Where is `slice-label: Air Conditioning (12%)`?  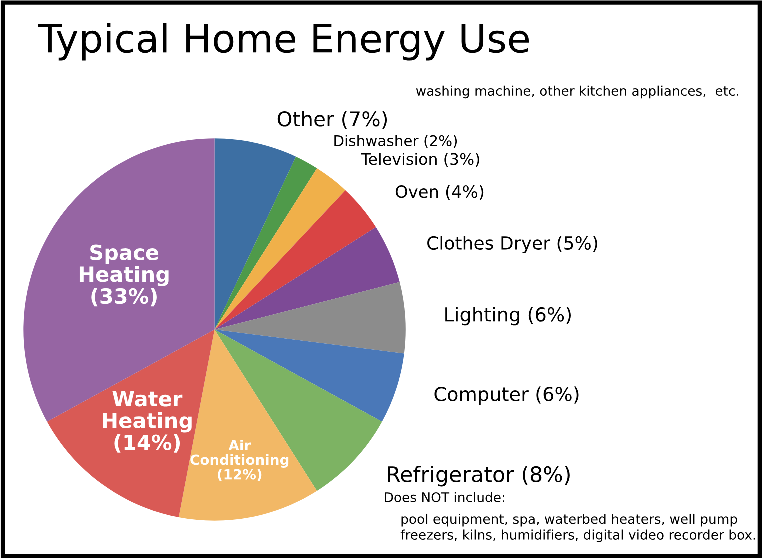 slice-label: Air Conditioning (12%) is located at coordinates (239, 461).